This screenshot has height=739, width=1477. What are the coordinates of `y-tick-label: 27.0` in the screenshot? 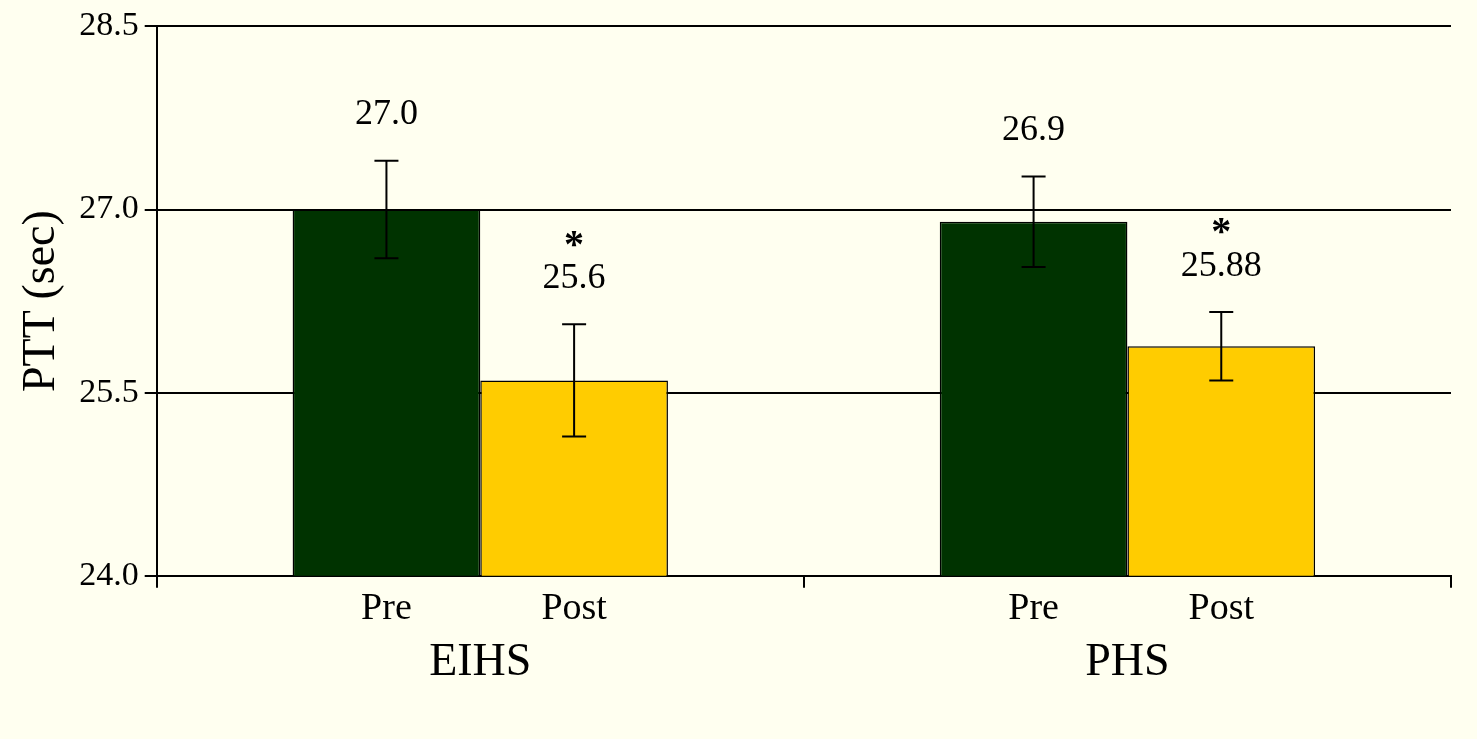 It's located at (109, 207).